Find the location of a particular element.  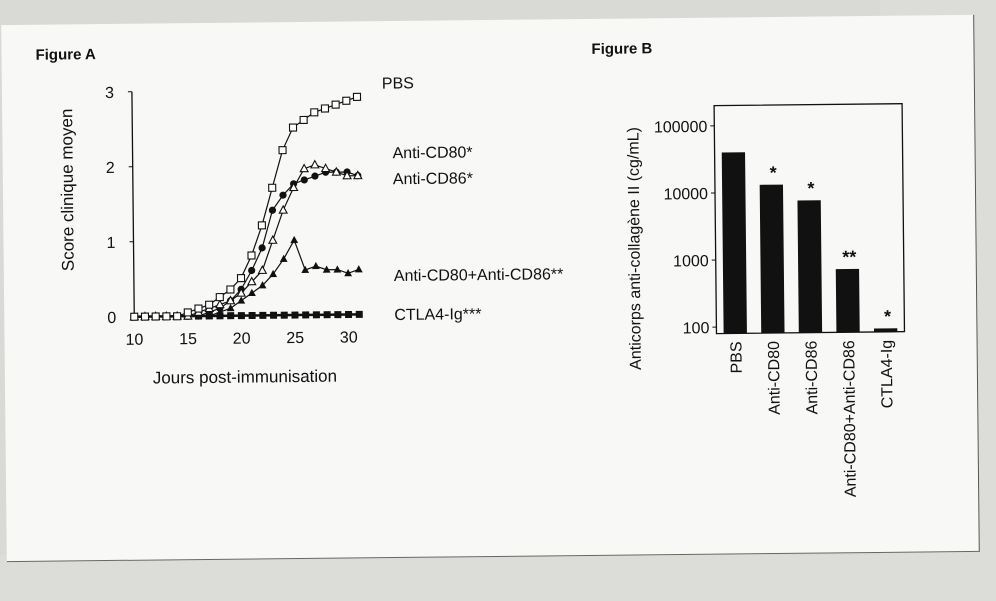

x-tick-label: PBS is located at coordinates (736, 357).